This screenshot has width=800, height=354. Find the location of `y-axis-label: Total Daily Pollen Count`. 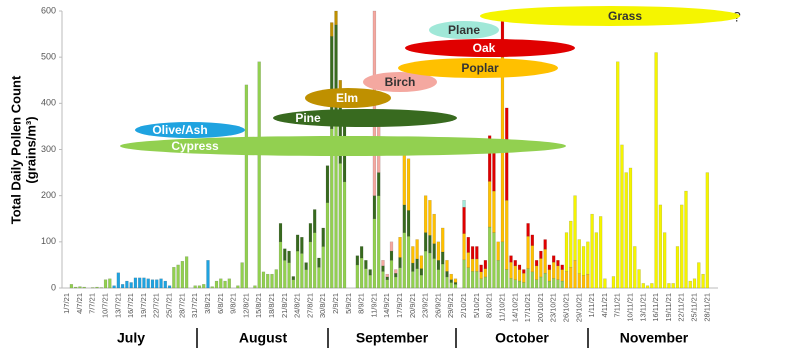

y-axis-label: Total Daily Pollen Count is located at coordinates (15, 149).